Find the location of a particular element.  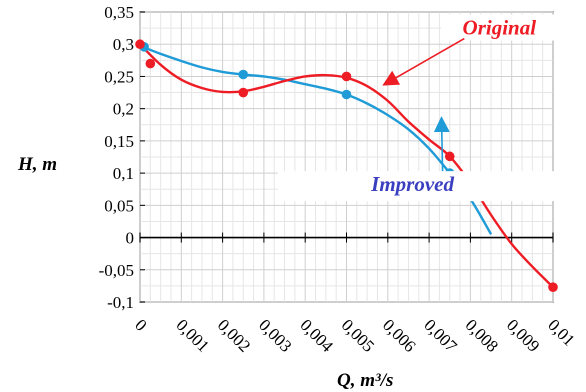

x-tick-label: 0 is located at coordinates (140, 324).